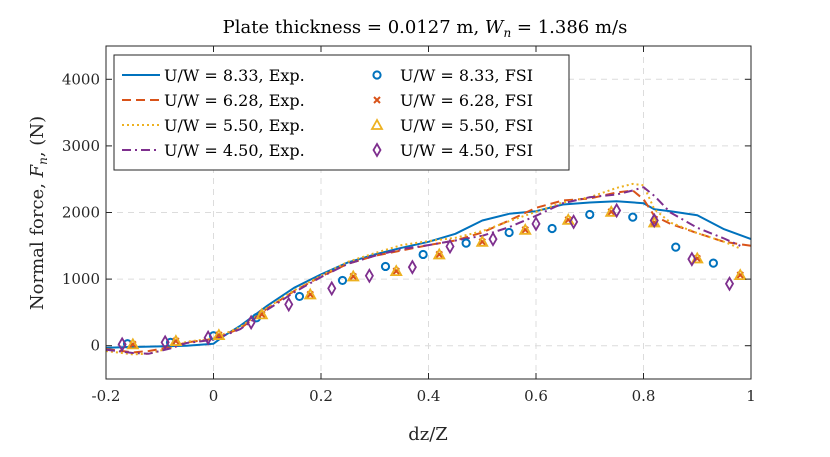 Image resolution: width=830 pixels, height=457 pixels. What do you see at coordinates (214, 396) in the screenshot?
I see `x-tick-label: 0` at bounding box center [214, 396].